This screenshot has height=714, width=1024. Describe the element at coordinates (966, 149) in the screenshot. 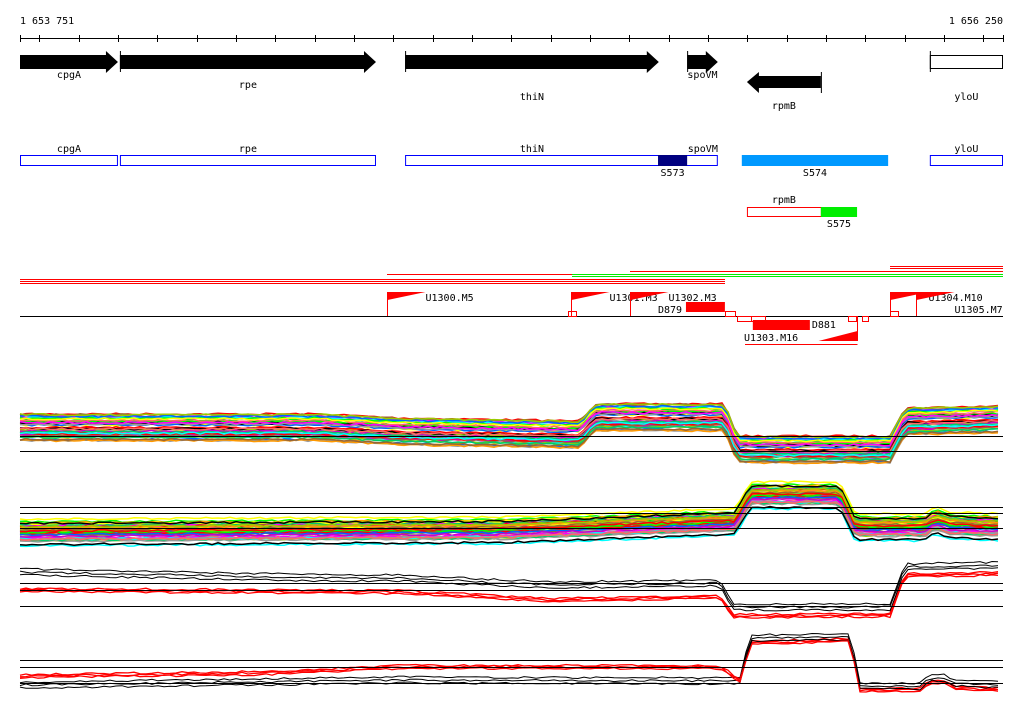

I see `segment-label: yloU` at that location.